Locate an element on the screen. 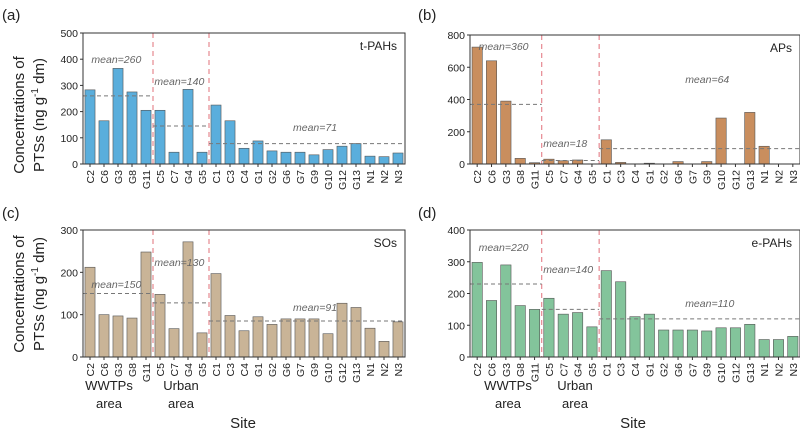  x-tick-label: C7 is located at coordinates (564, 370).